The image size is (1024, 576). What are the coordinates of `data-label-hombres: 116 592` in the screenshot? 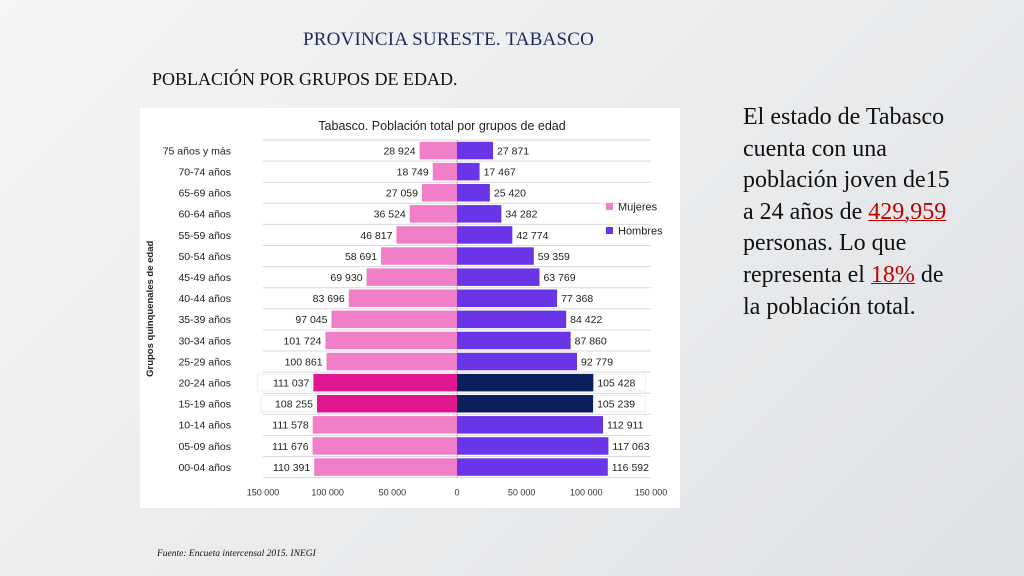 It's located at (630, 468).